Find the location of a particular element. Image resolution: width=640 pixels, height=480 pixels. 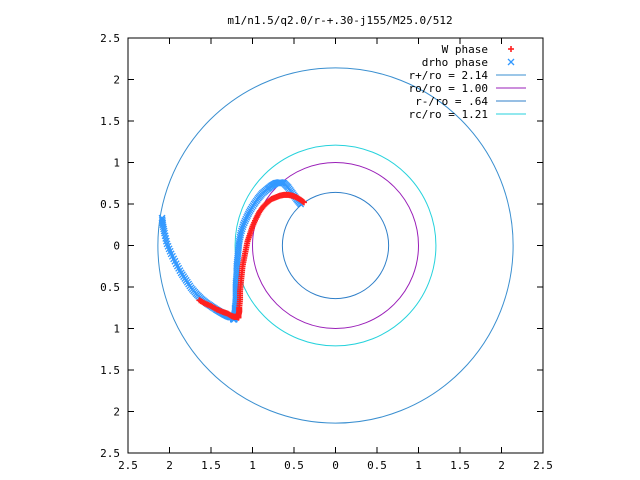

chart-title: m1/n1.5/q2.0/r-+.30-j155/M25.0/512 is located at coordinates (339, 20).